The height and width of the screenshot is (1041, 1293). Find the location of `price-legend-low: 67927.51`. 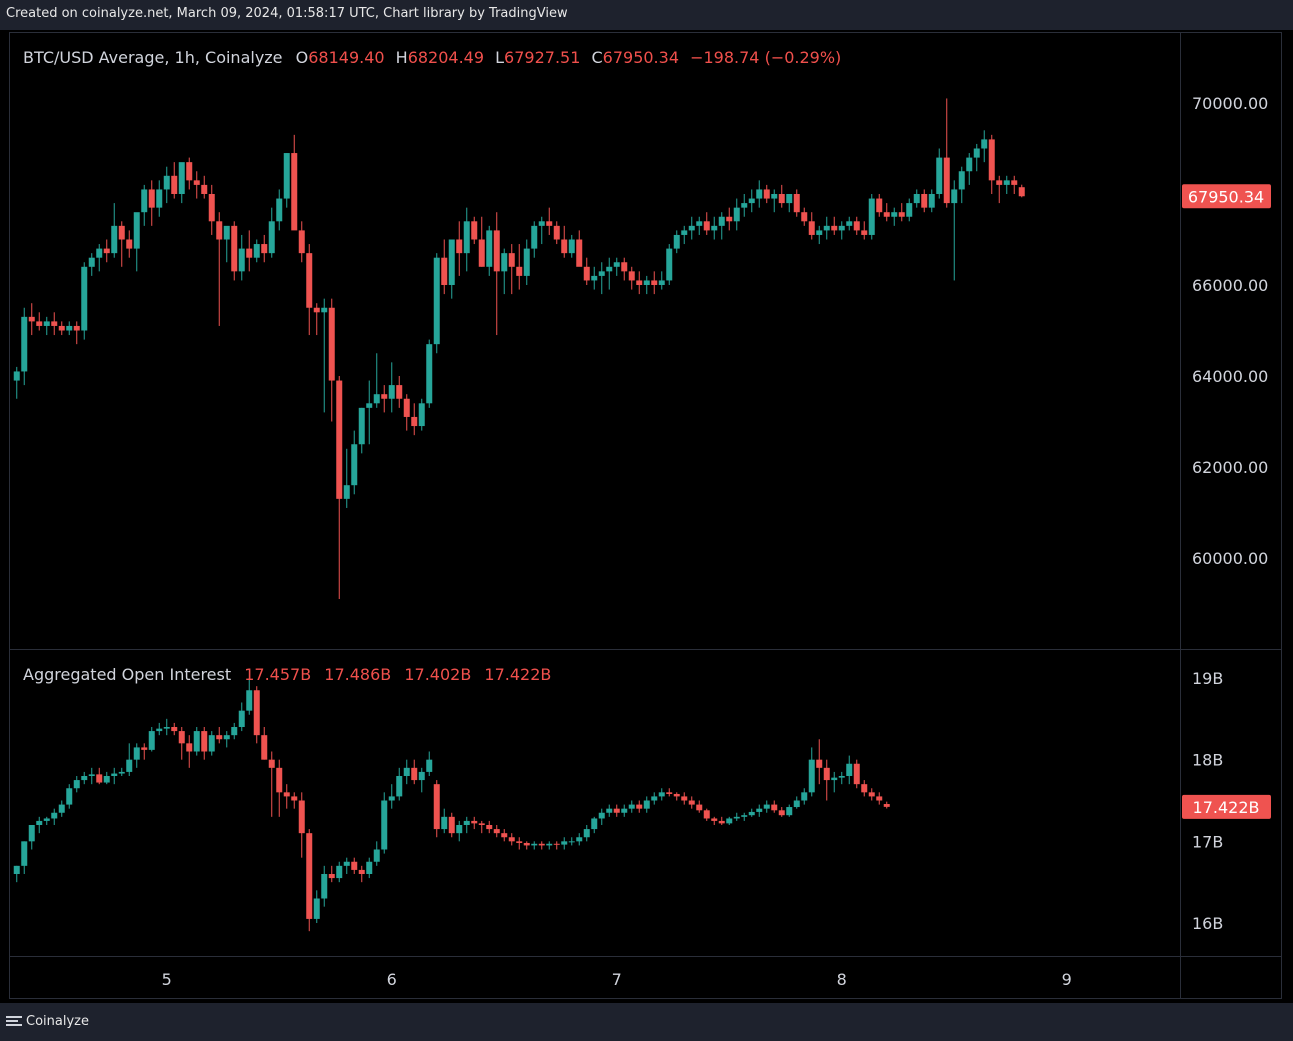

price-legend-low: 67927.51 is located at coordinates (542, 57).